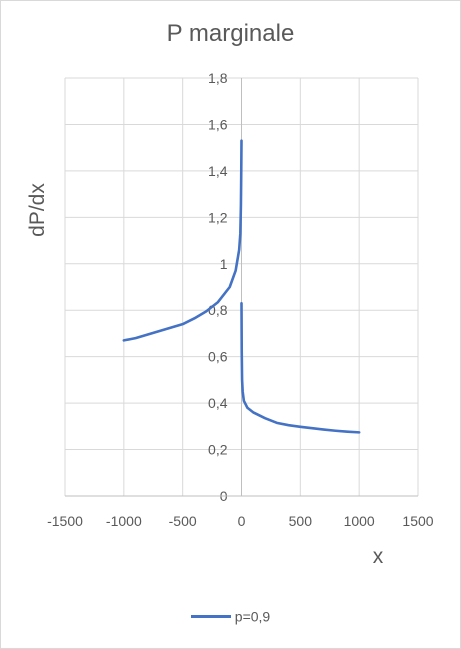 This screenshot has width=461, height=649. What do you see at coordinates (359, 521) in the screenshot?
I see `x-tick-label: 1000` at bounding box center [359, 521].